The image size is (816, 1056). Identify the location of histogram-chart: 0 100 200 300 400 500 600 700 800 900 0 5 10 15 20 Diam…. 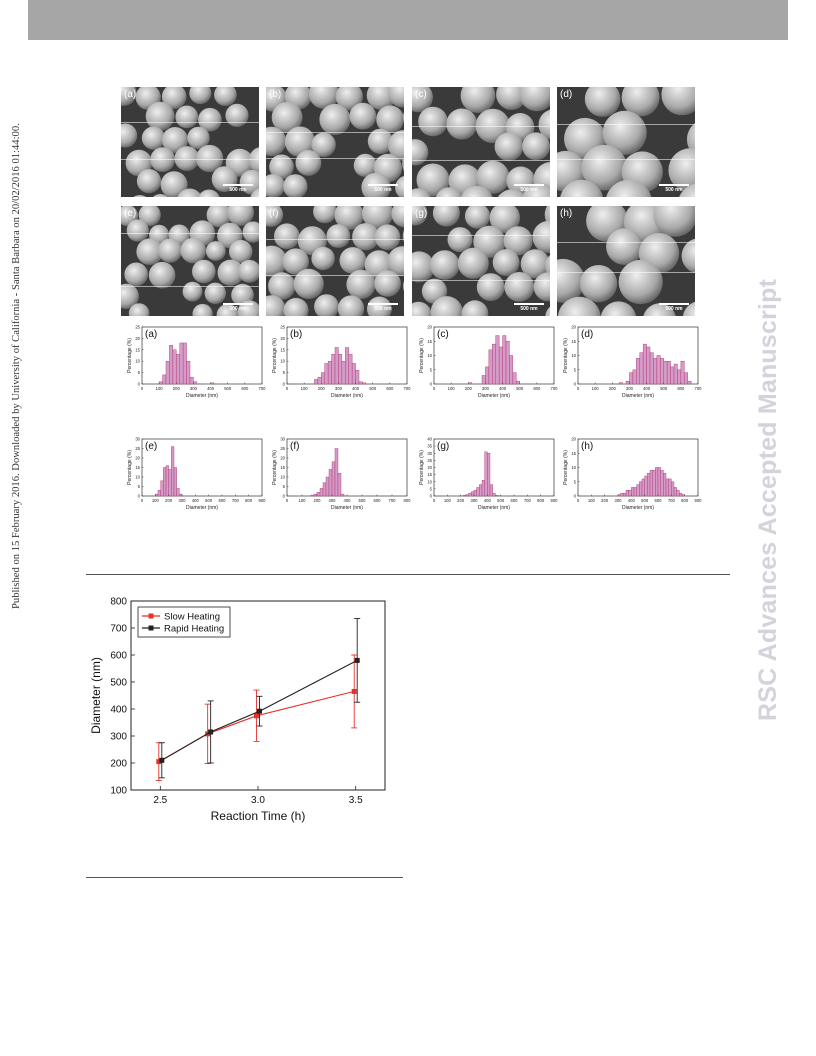
(632, 474).